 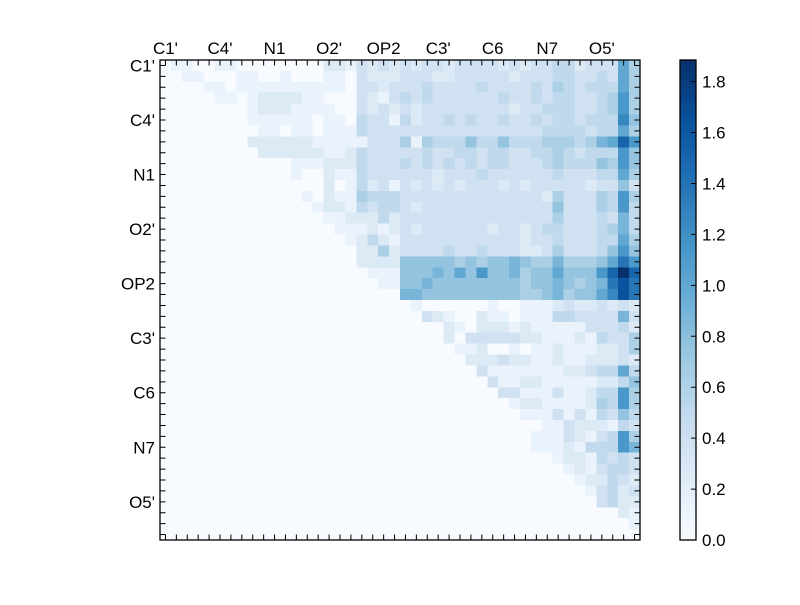 I want to click on svg-text: 0.8, so click(x=714, y=336).